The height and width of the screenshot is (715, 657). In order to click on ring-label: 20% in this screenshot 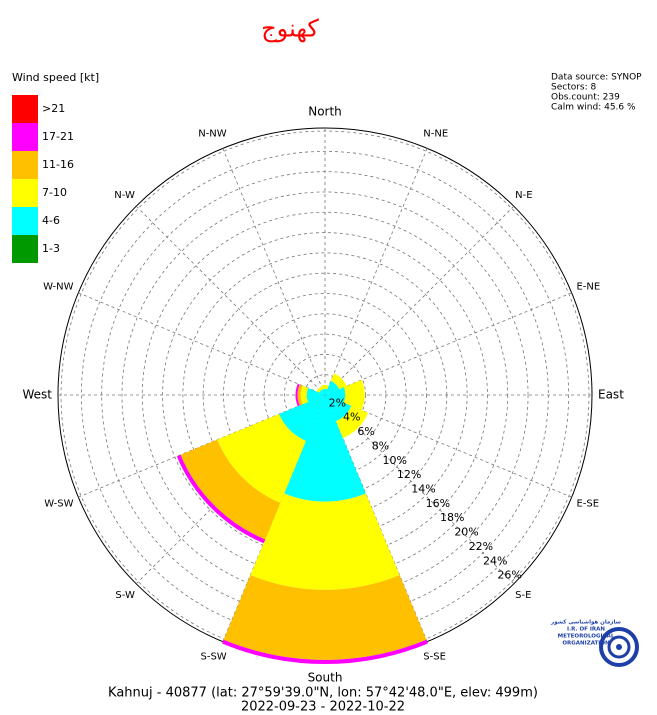, I will do `click(466, 532)`.